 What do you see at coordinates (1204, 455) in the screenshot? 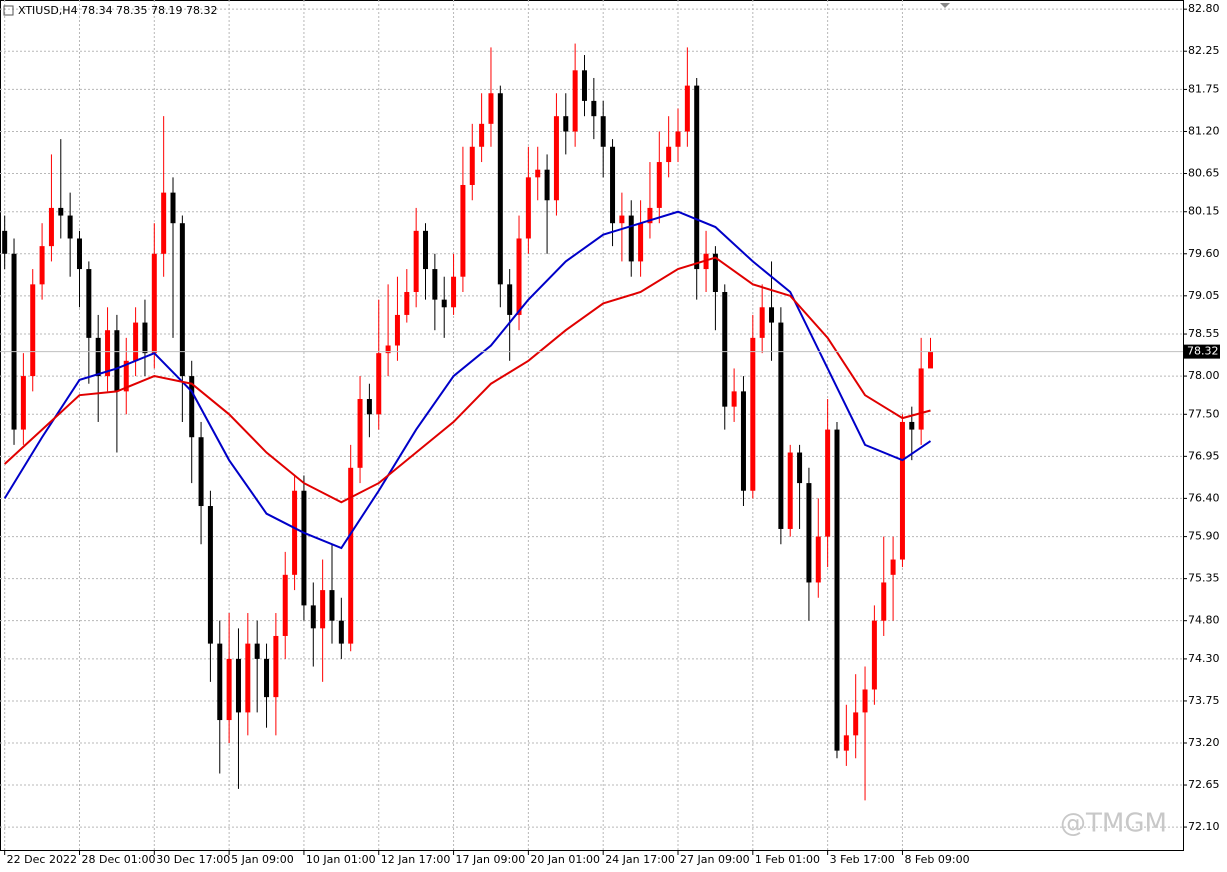
I see `y-tick-label: 76.95` at bounding box center [1204, 455].